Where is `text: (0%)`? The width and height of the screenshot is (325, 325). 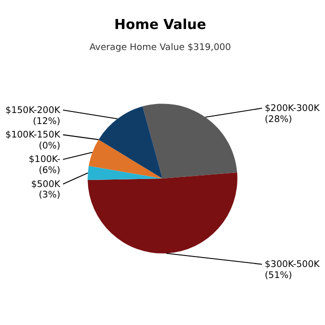 text: (0%) is located at coordinates (49, 146).